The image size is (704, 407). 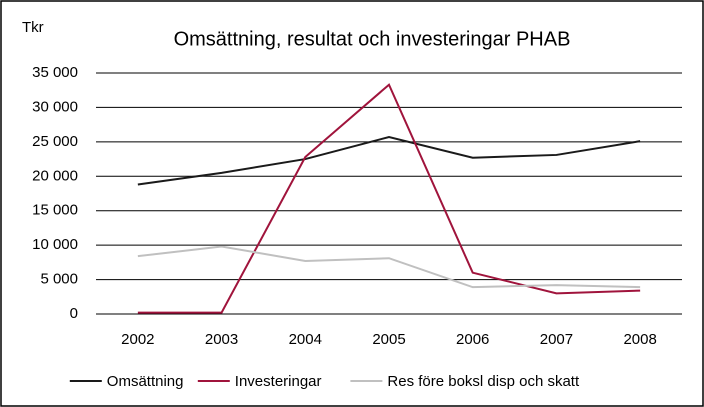 I want to click on y-tick-label: 15 000, so click(x=55, y=210).